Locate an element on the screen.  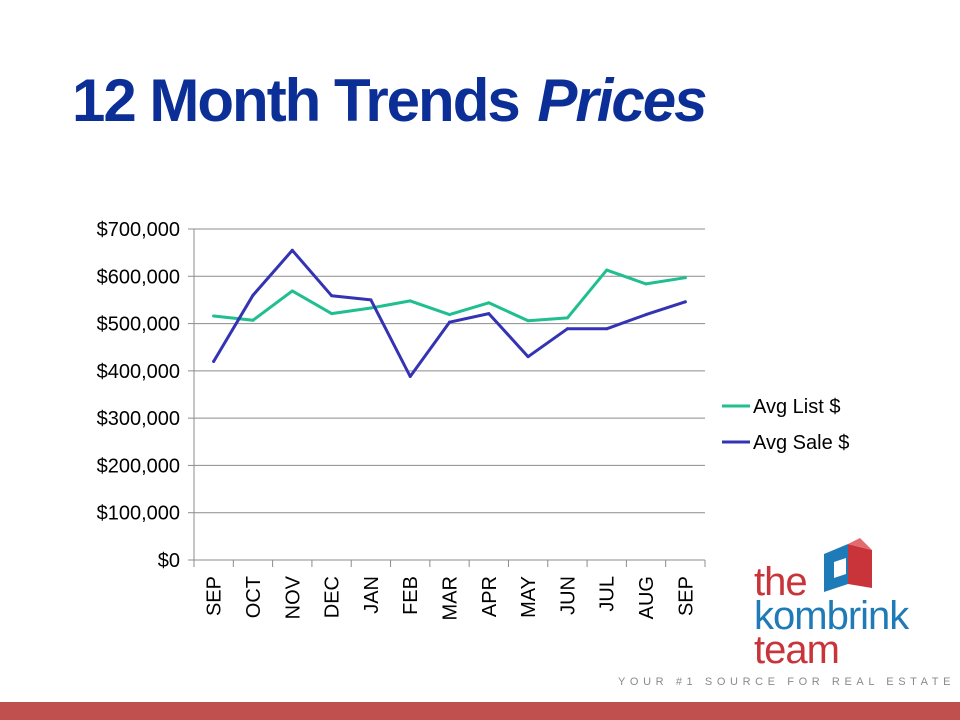
y-tick-label: $100,000 is located at coordinates (138, 514).